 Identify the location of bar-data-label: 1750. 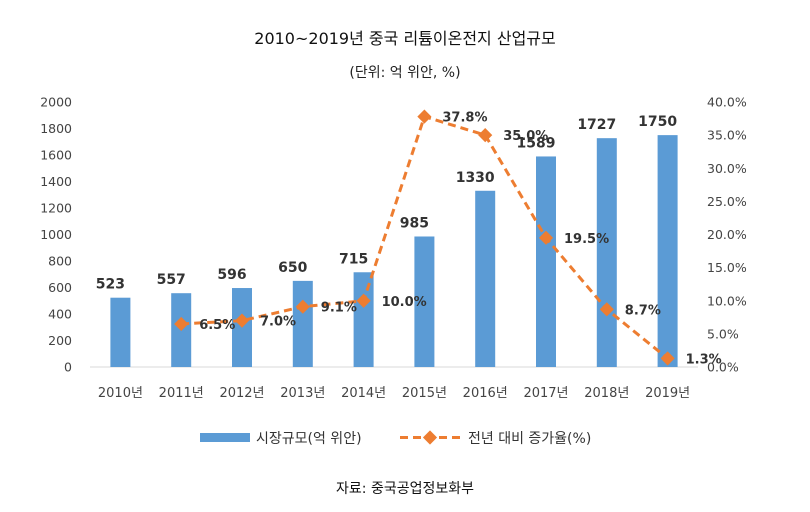
(657, 122).